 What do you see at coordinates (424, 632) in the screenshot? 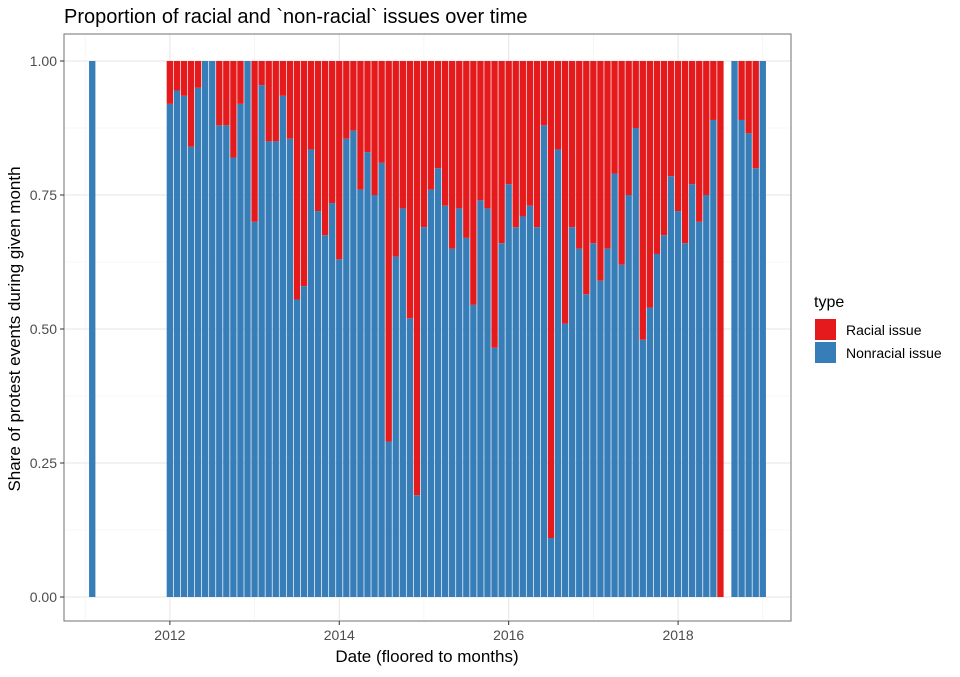
I see `x-axis: 2012 2014 2016 2018` at bounding box center [424, 632].